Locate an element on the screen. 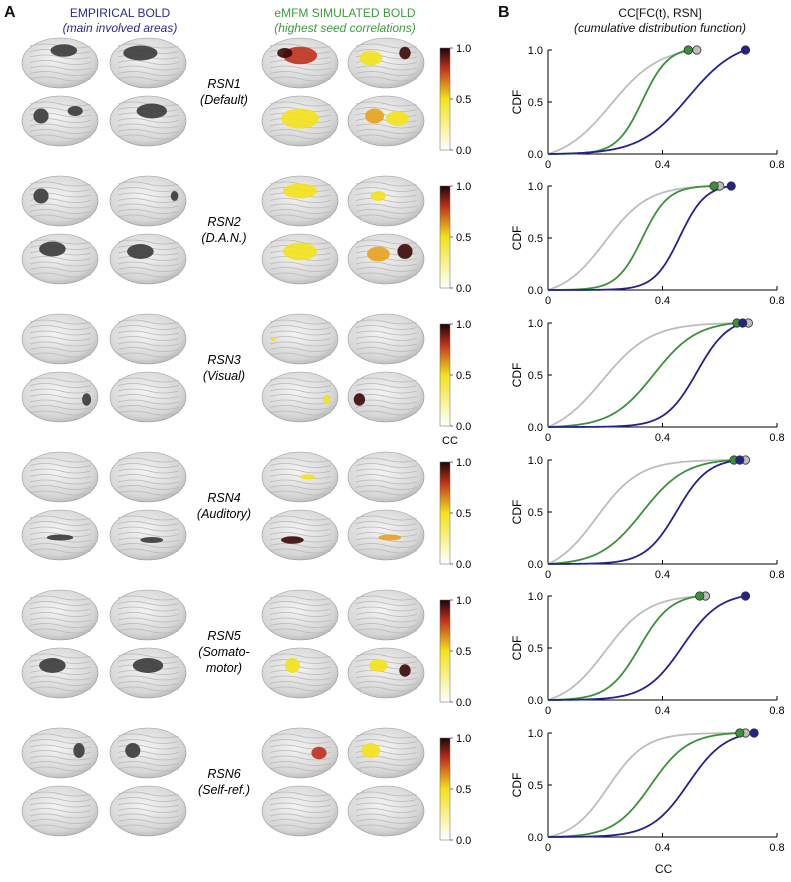 The height and width of the screenshot is (882, 791). rsn-label: RSN4 is located at coordinates (223, 498).